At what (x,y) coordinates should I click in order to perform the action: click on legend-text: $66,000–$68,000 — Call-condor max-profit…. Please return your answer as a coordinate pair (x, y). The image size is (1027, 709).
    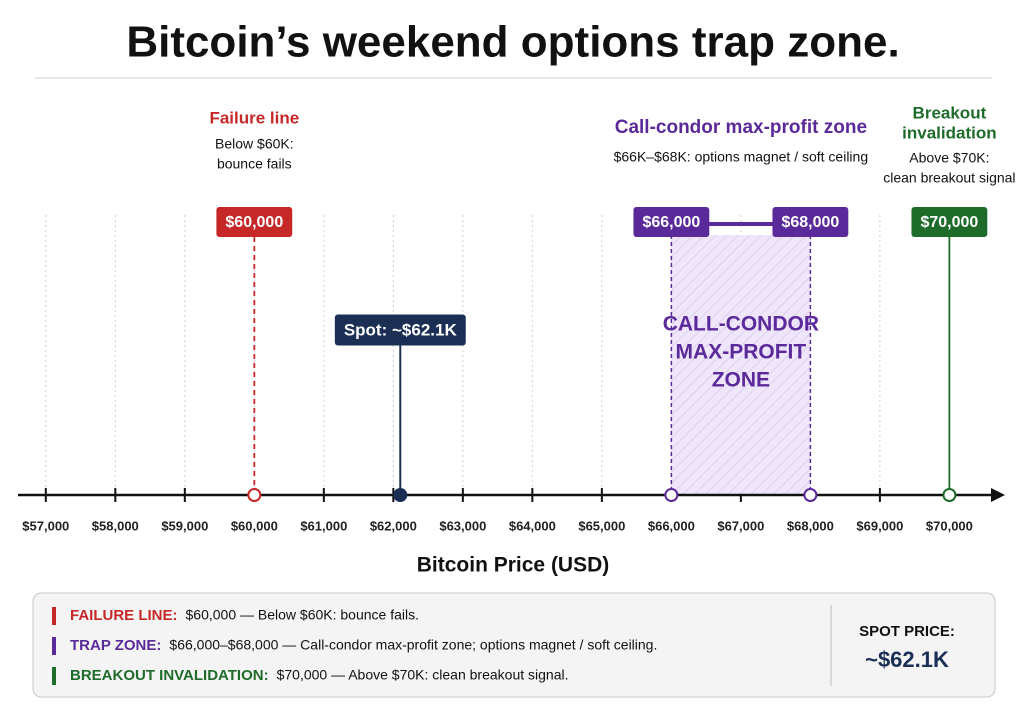
    Looking at the image, I should click on (413, 645).